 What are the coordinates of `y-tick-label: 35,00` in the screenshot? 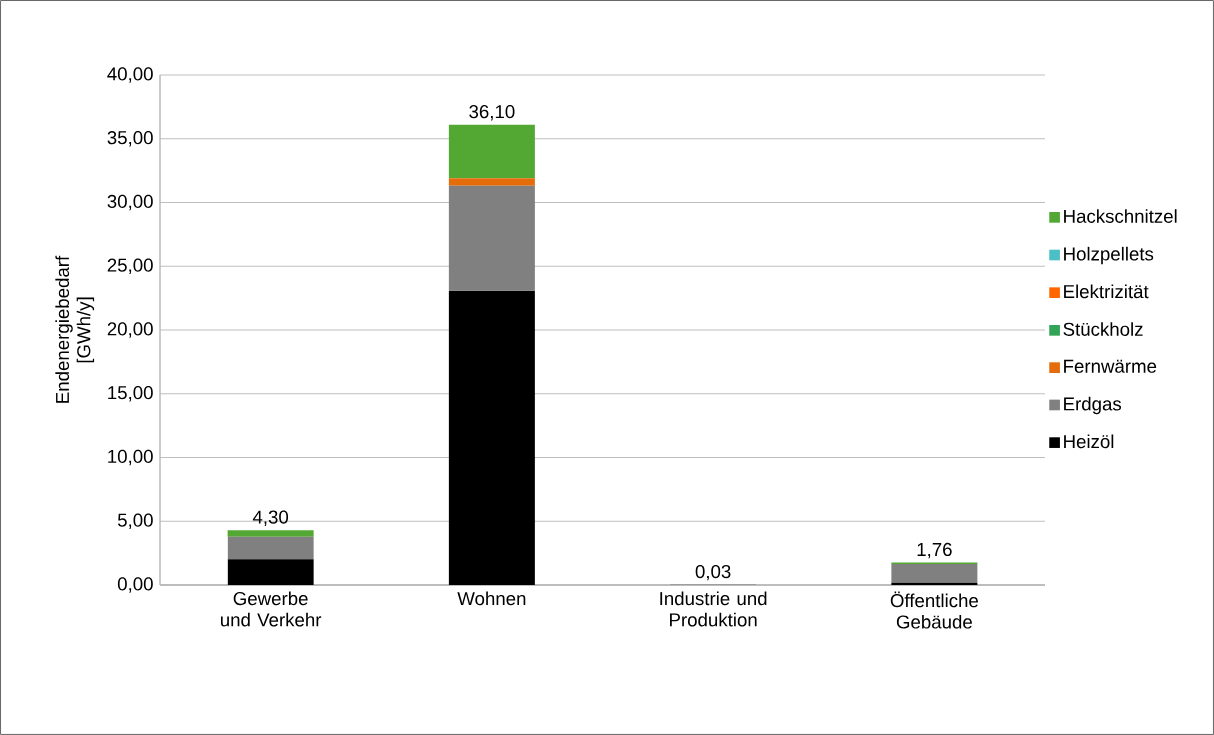 It's located at (130, 139).